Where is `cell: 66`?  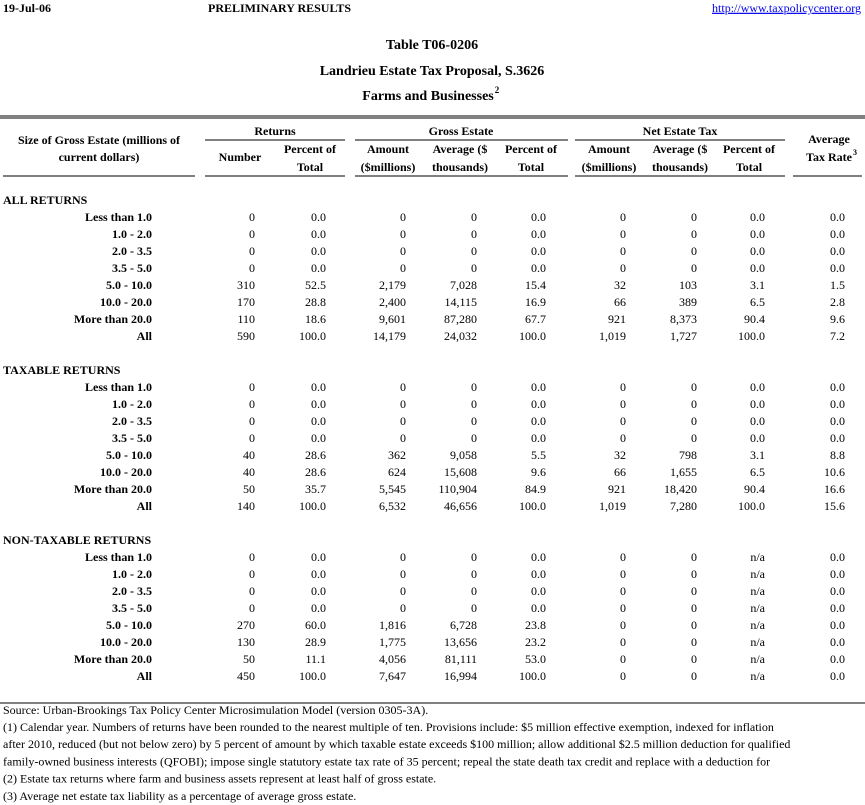 cell: 66 is located at coordinates (620, 472).